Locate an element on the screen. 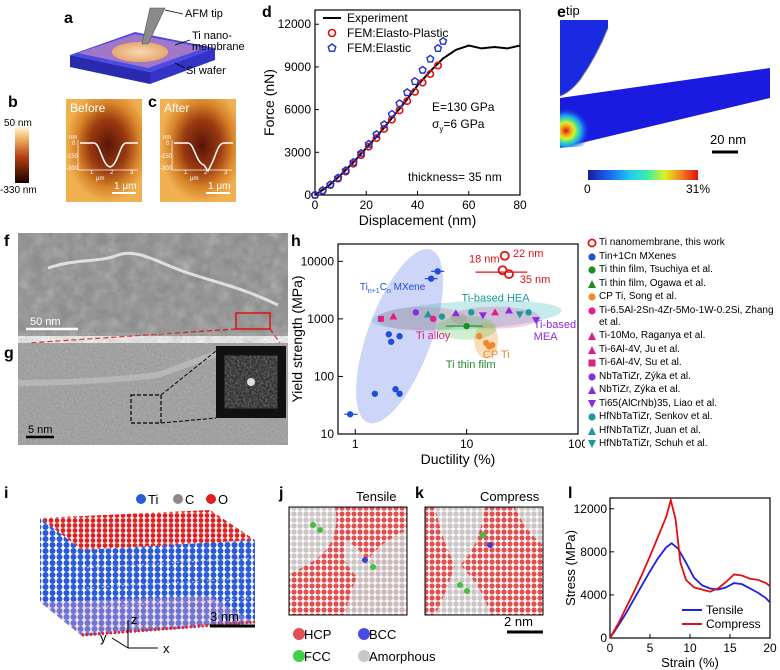  panel-label-e: e is located at coordinates (561, 12).